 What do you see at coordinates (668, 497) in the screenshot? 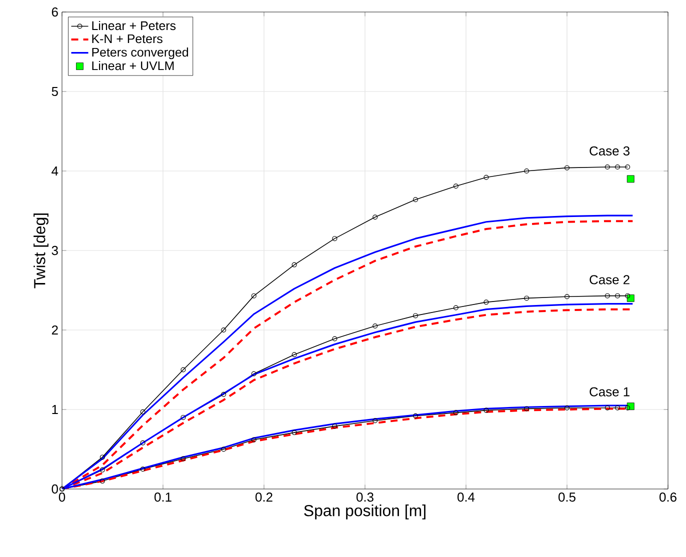
I see `x-tick-label: 0.6` at bounding box center [668, 497].